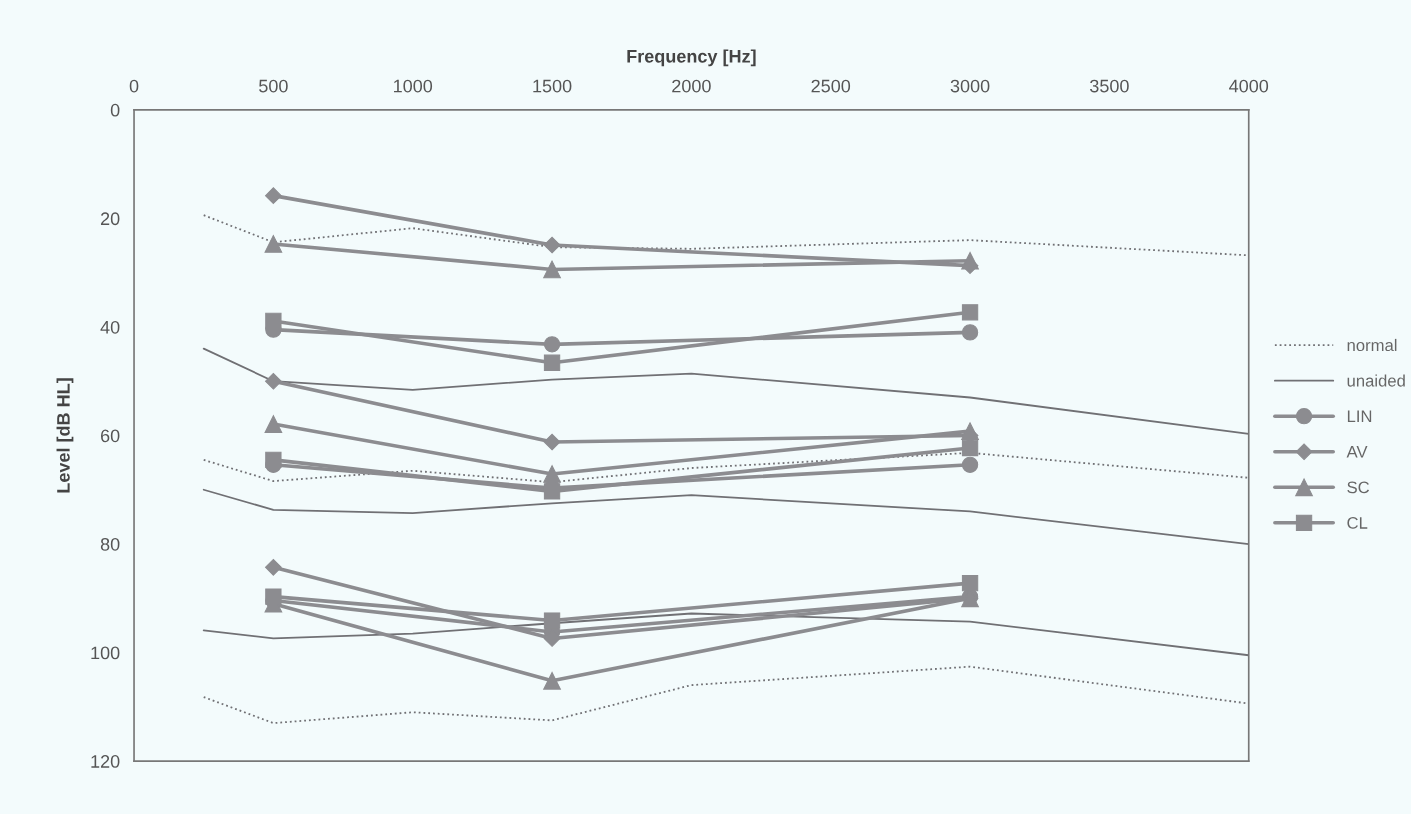 The width and height of the screenshot is (1411, 814). Describe the element at coordinates (691, 58) in the screenshot. I see `x-axis-title: Frequency [Hz]` at that location.